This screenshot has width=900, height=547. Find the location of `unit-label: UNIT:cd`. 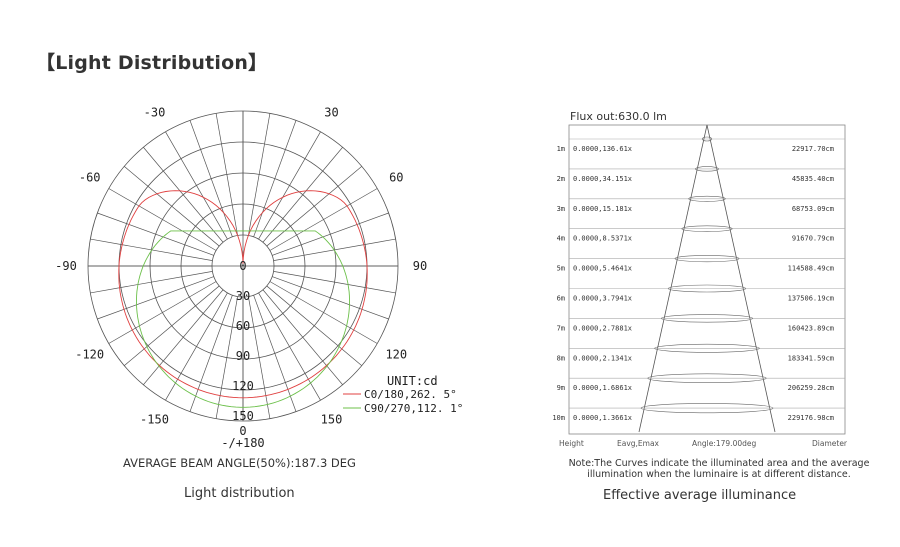

unit-label: UNIT:cd is located at coordinates (412, 381).